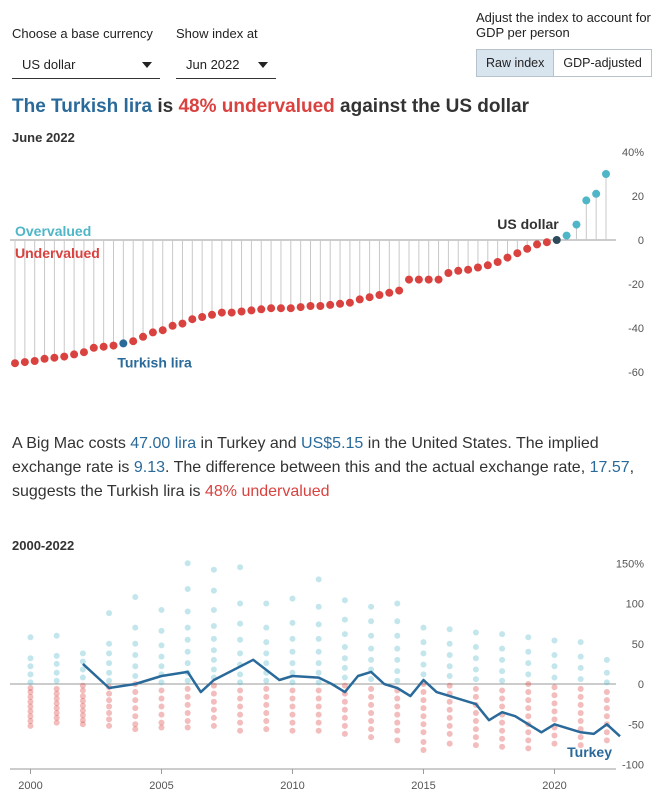 The height and width of the screenshot is (802, 655). I want to click on history-label: 2000-2022, so click(43, 545).